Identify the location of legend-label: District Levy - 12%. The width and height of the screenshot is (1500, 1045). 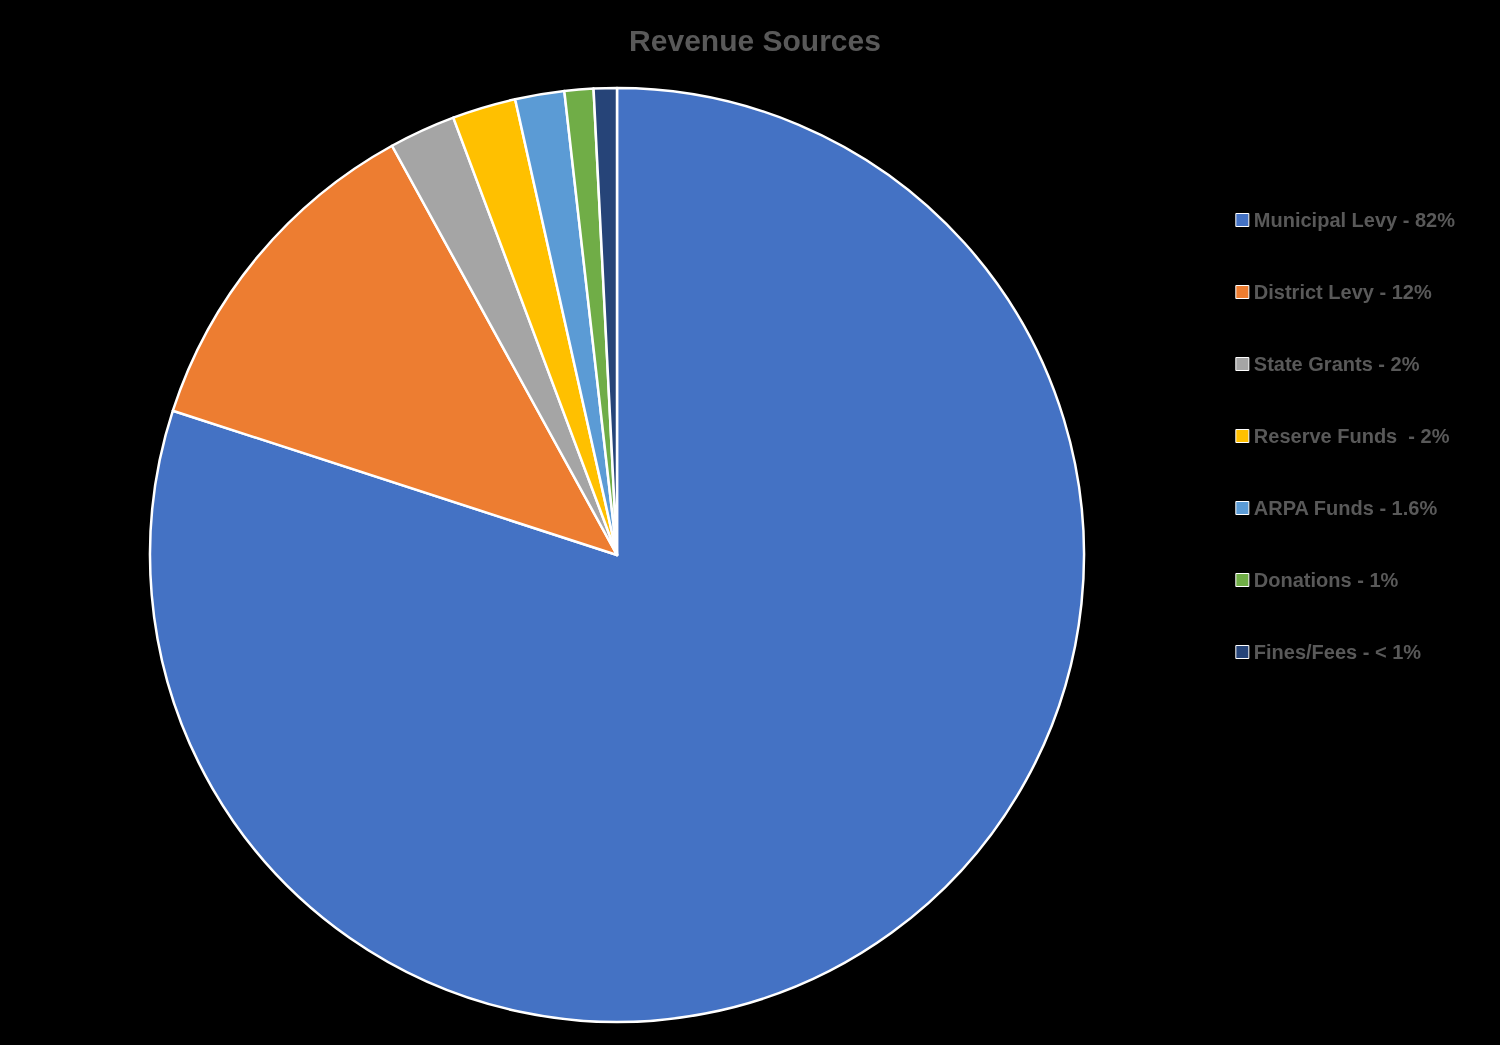
(1342, 292).